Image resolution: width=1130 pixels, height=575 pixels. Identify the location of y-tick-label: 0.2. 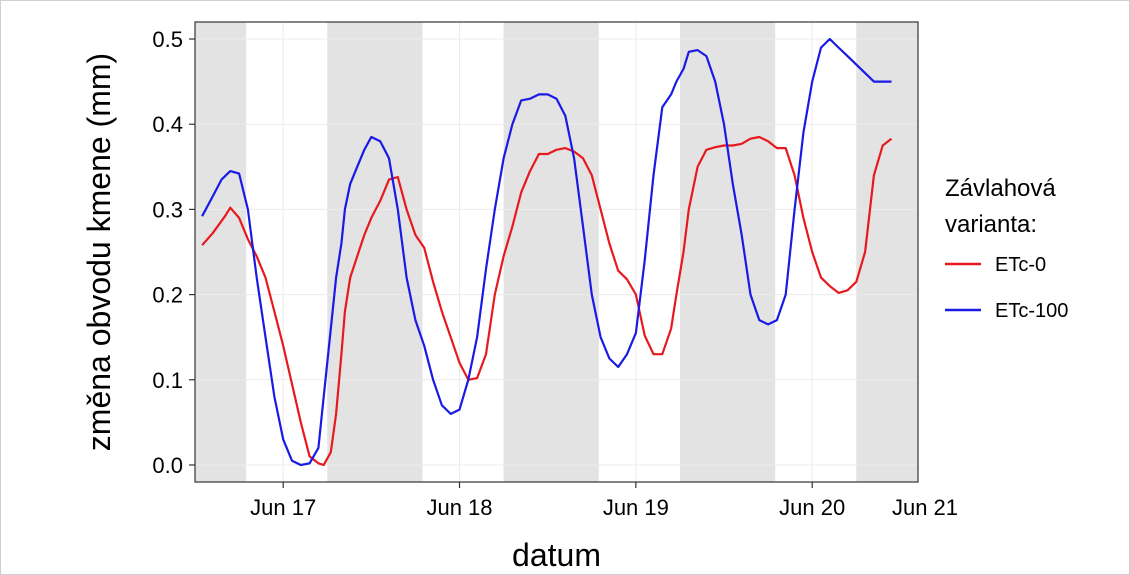
(167, 295).